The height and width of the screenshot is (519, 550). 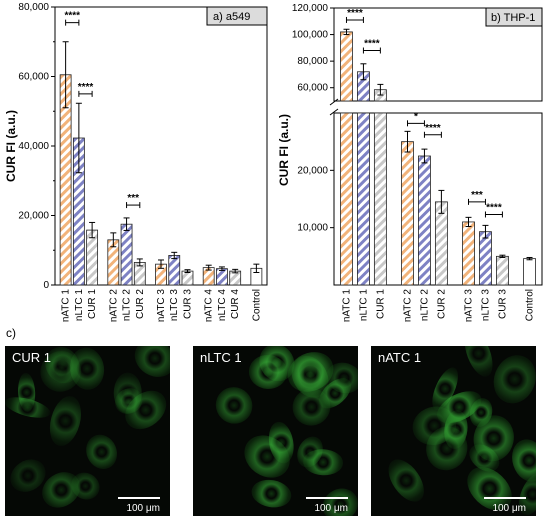 I want to click on x-tick-label: nLTC 4, so click(x=222, y=305).